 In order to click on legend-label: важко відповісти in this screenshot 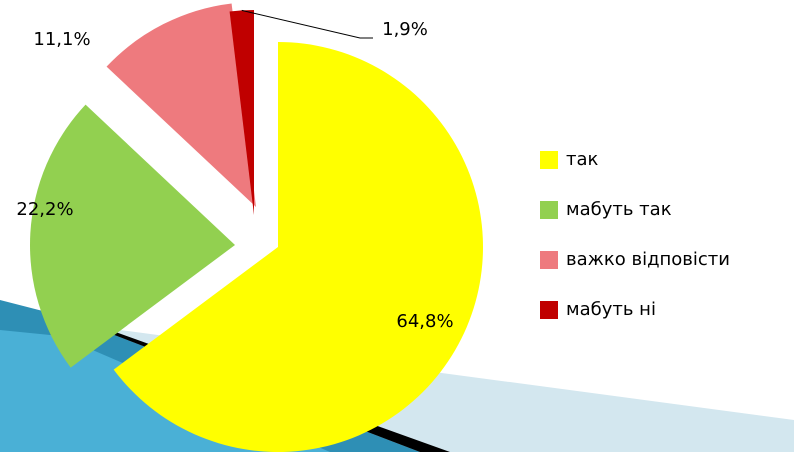, I will do `click(648, 259)`.